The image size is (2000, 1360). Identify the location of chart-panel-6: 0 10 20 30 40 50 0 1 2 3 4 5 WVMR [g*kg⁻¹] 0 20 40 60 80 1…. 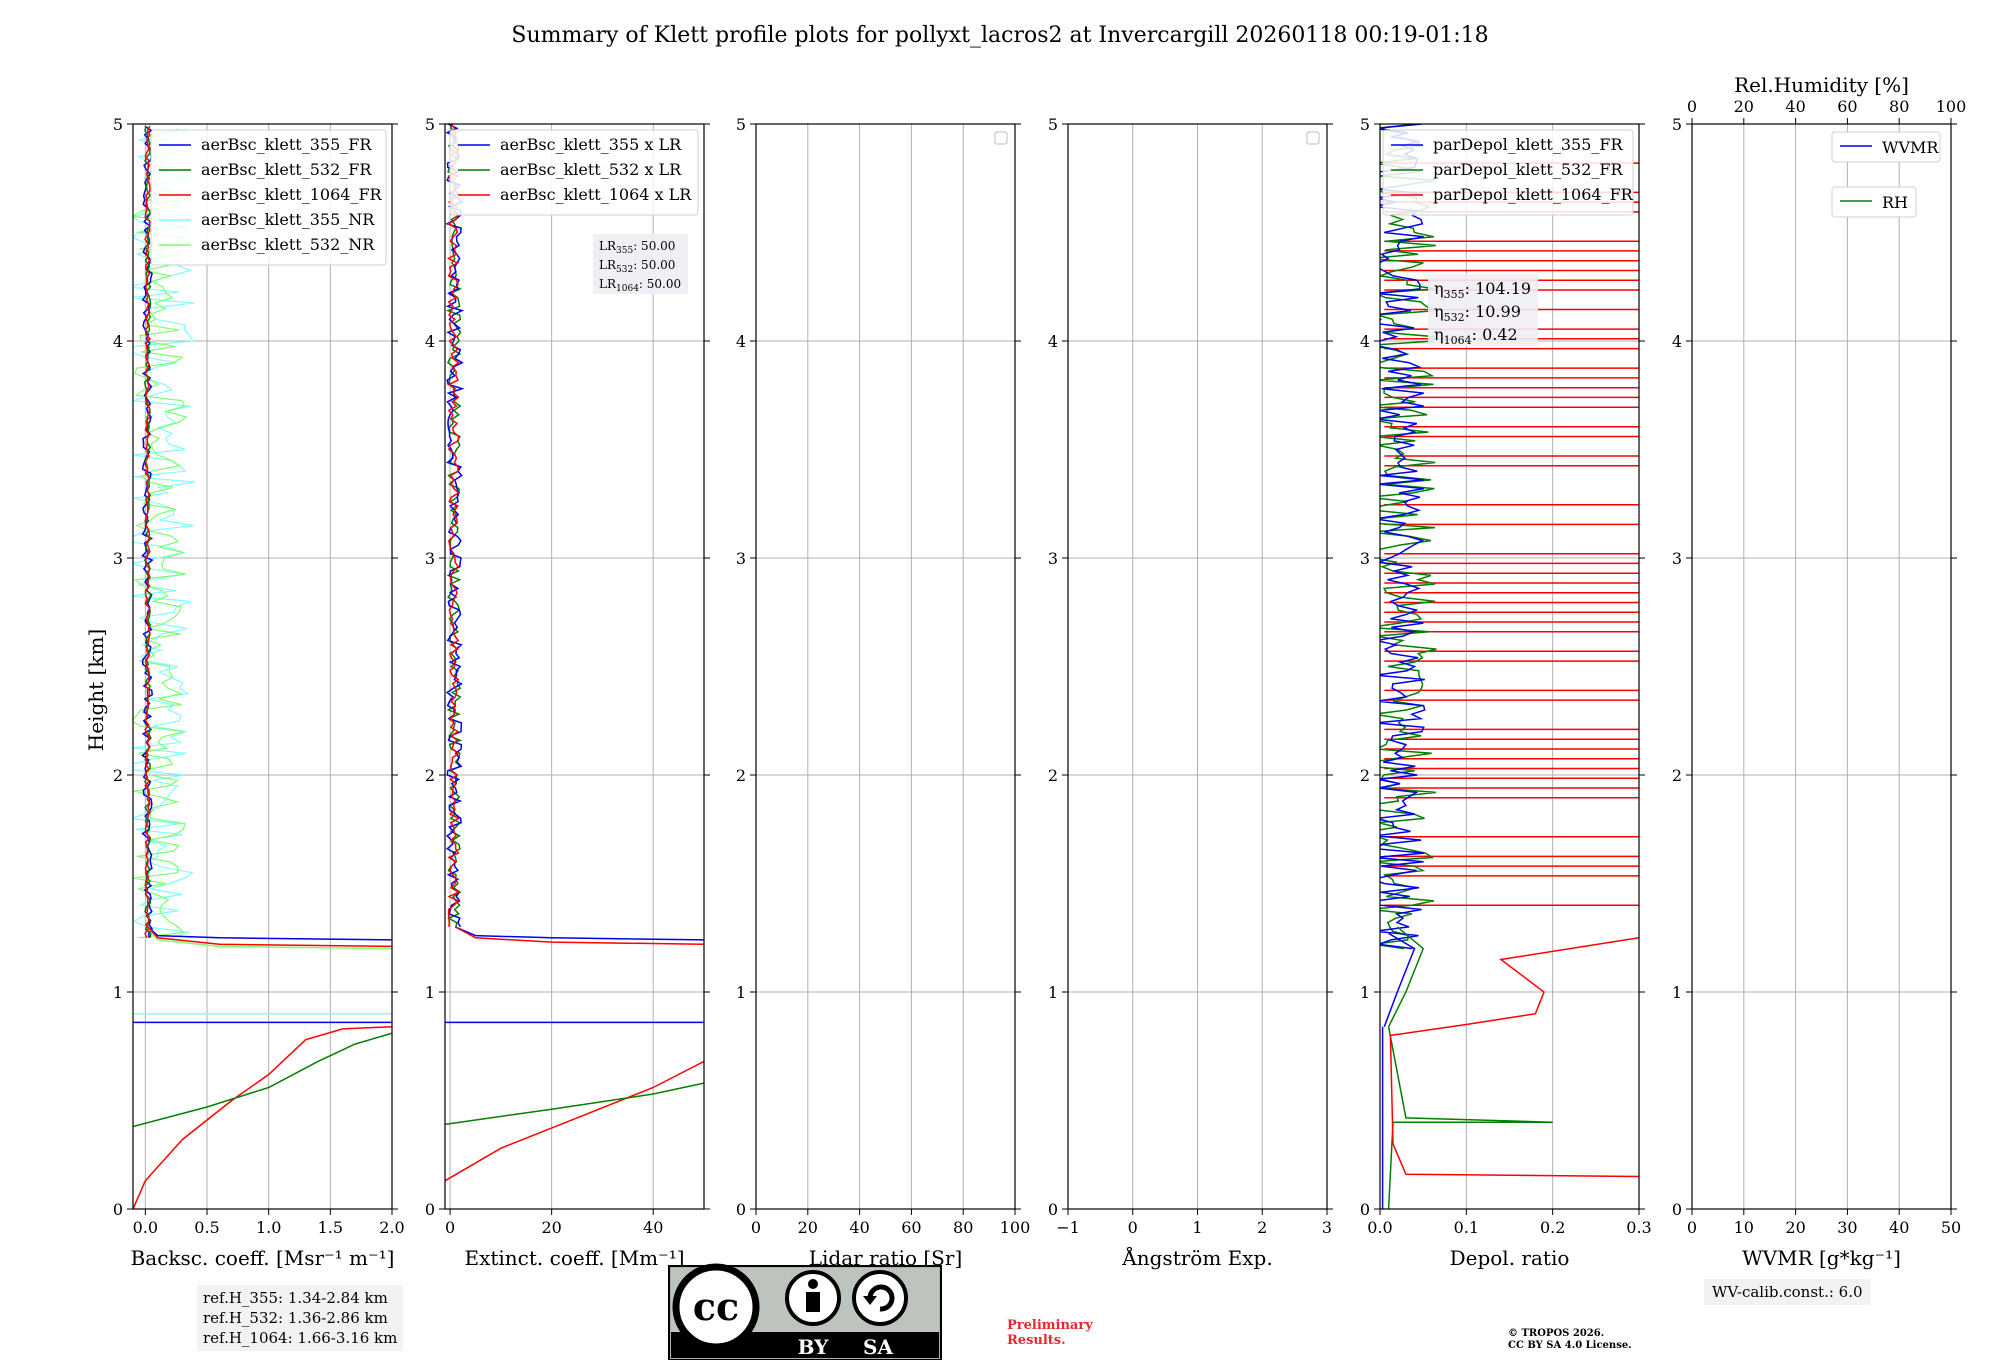
(1819, 671).